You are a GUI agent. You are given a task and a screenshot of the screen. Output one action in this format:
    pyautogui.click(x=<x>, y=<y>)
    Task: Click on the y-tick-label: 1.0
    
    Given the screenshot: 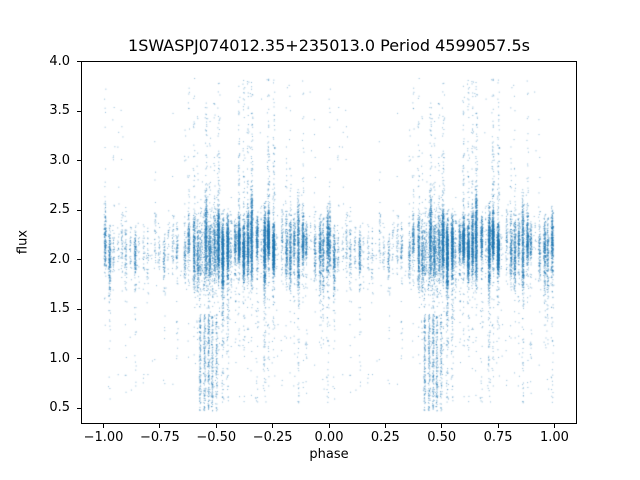 What is the action you would take?
    pyautogui.click(x=59, y=358)
    